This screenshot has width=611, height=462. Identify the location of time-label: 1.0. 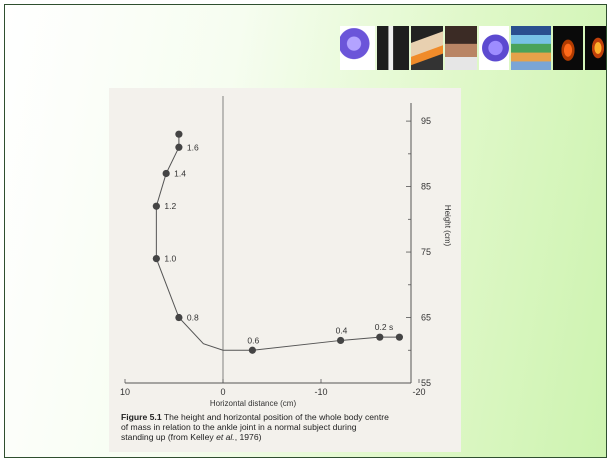
(170, 259).